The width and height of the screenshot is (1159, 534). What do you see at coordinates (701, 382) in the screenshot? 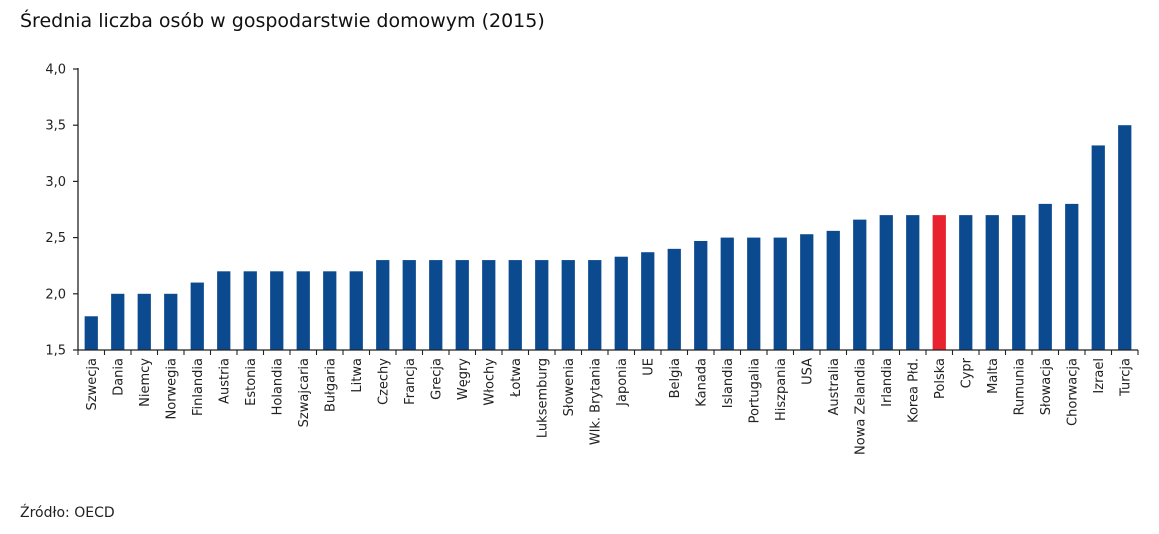
I see `x-category-label: Kanada` at bounding box center [701, 382].